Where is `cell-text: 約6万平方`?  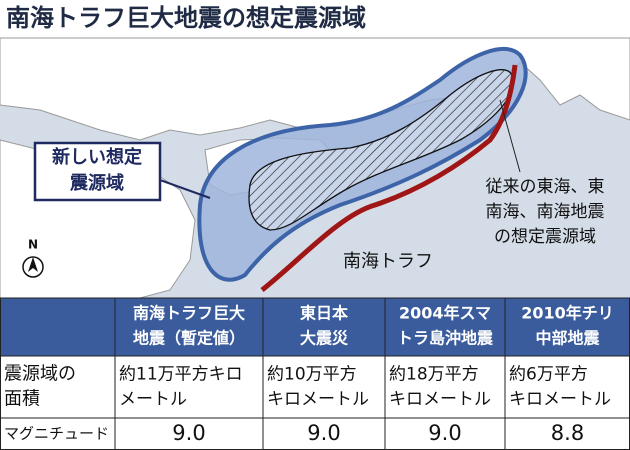
cell-text: 約6万平方 is located at coordinates (548, 375).